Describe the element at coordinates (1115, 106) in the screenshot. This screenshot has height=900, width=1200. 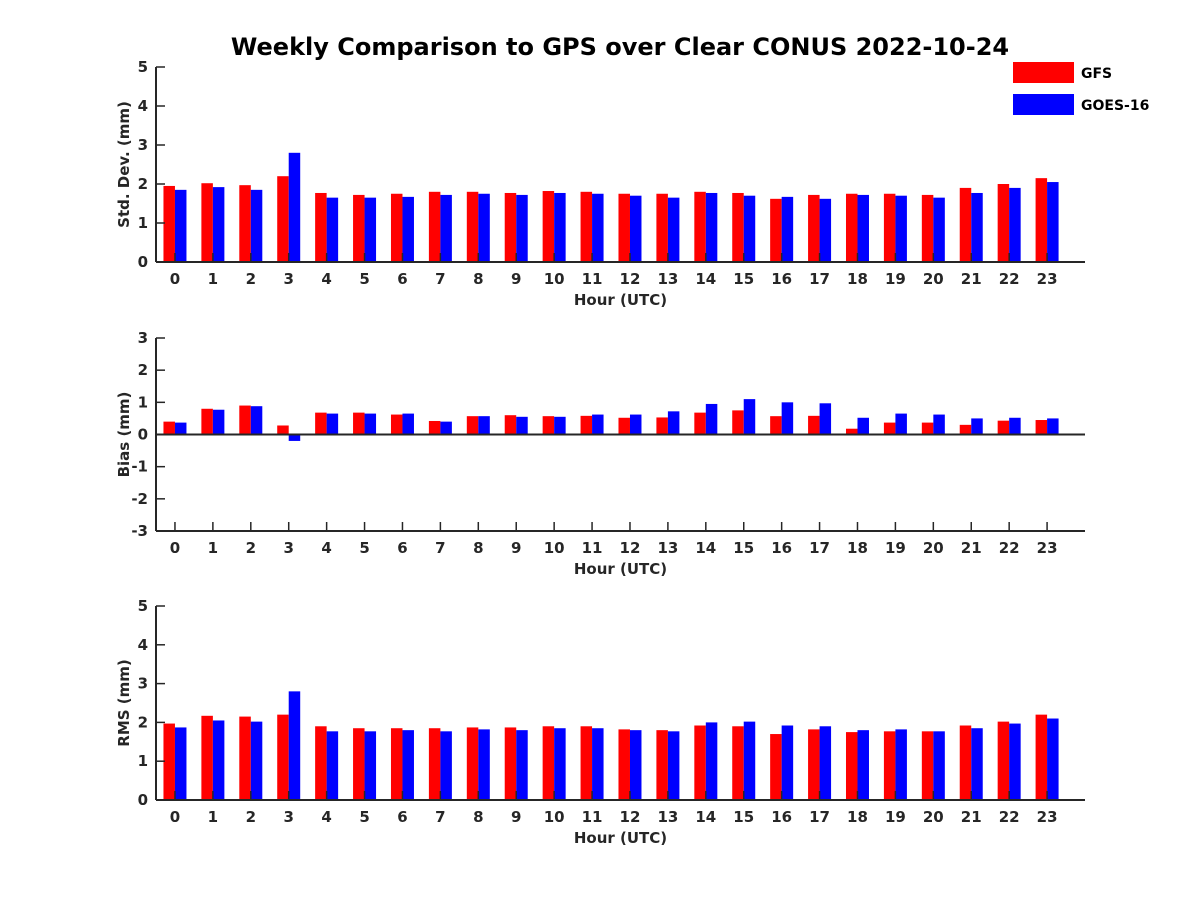
I see `legend-label-goes-16: GOES-16` at that location.